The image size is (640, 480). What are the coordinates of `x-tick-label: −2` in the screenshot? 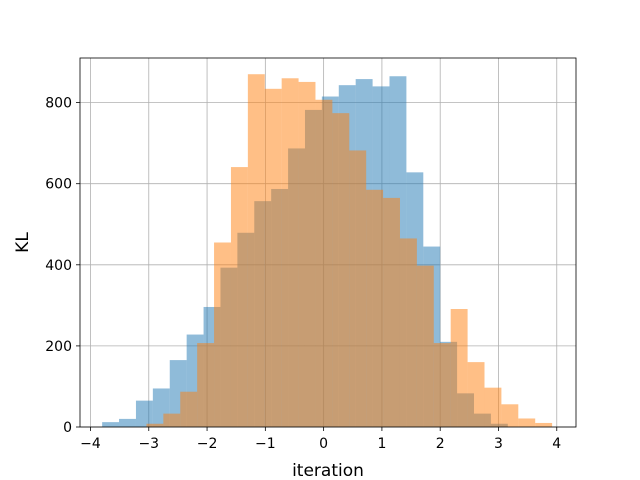 It's located at (207, 444).